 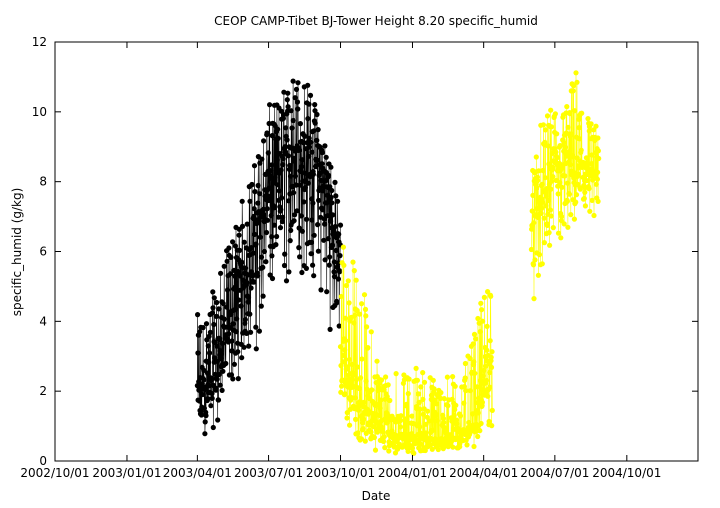 I want to click on x-tick-label: 2004/04/01, so click(x=483, y=473).